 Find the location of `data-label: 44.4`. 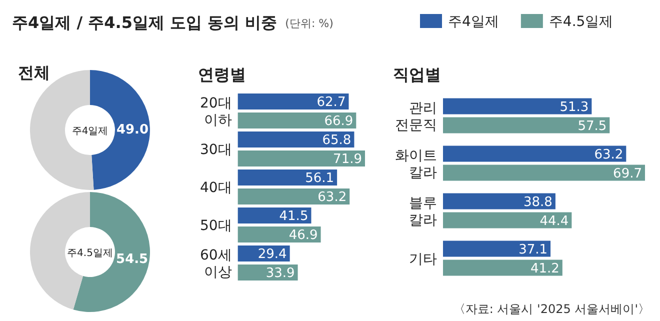

data-label: 44.4 is located at coordinates (554, 221).